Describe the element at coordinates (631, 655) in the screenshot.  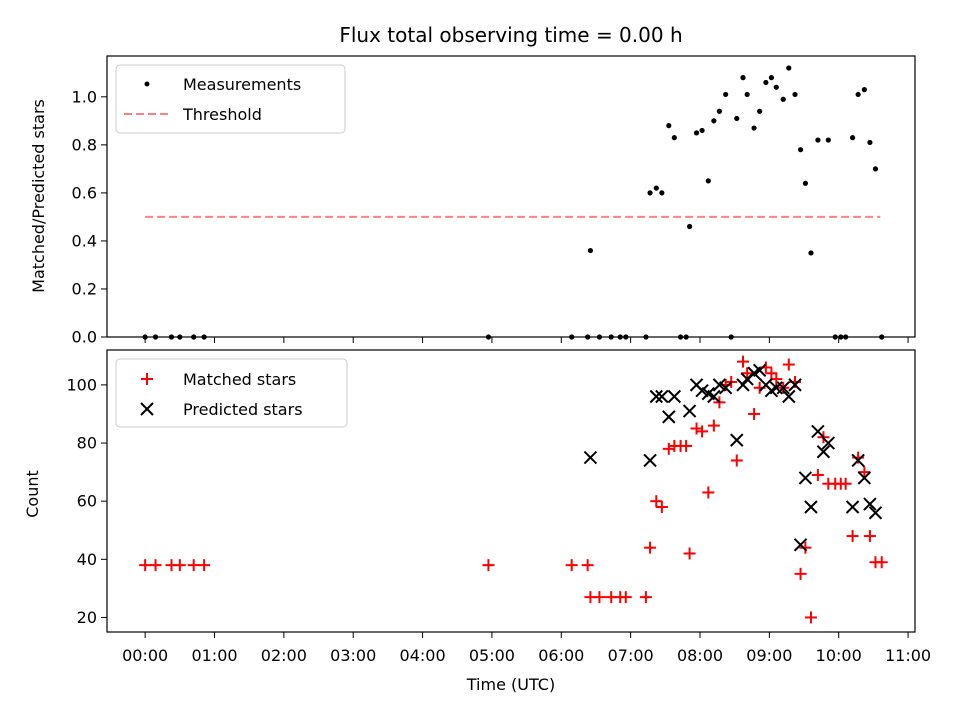
I see `x-tick-label: 07:00` at that location.